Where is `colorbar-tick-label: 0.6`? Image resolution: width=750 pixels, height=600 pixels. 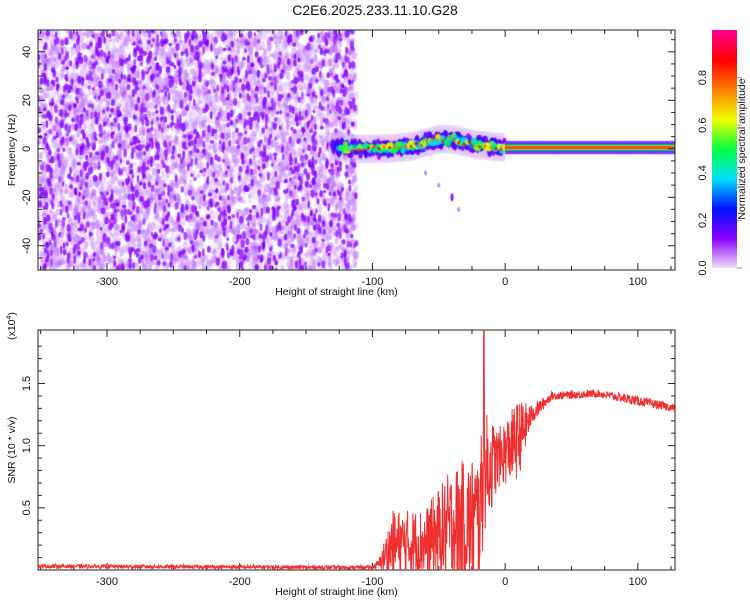 colorbar-tick-label: 0.6 is located at coordinates (703, 125).